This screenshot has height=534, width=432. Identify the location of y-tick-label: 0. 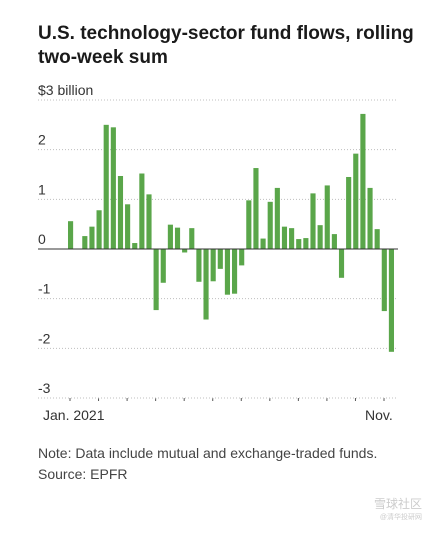
(42, 239).